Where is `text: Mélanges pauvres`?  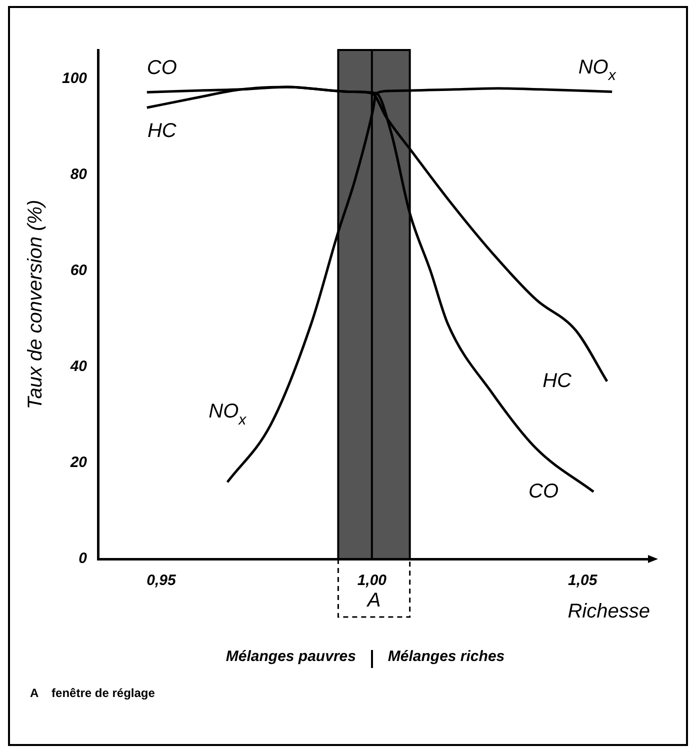
text: Mélanges pauvres is located at coordinates (291, 656).